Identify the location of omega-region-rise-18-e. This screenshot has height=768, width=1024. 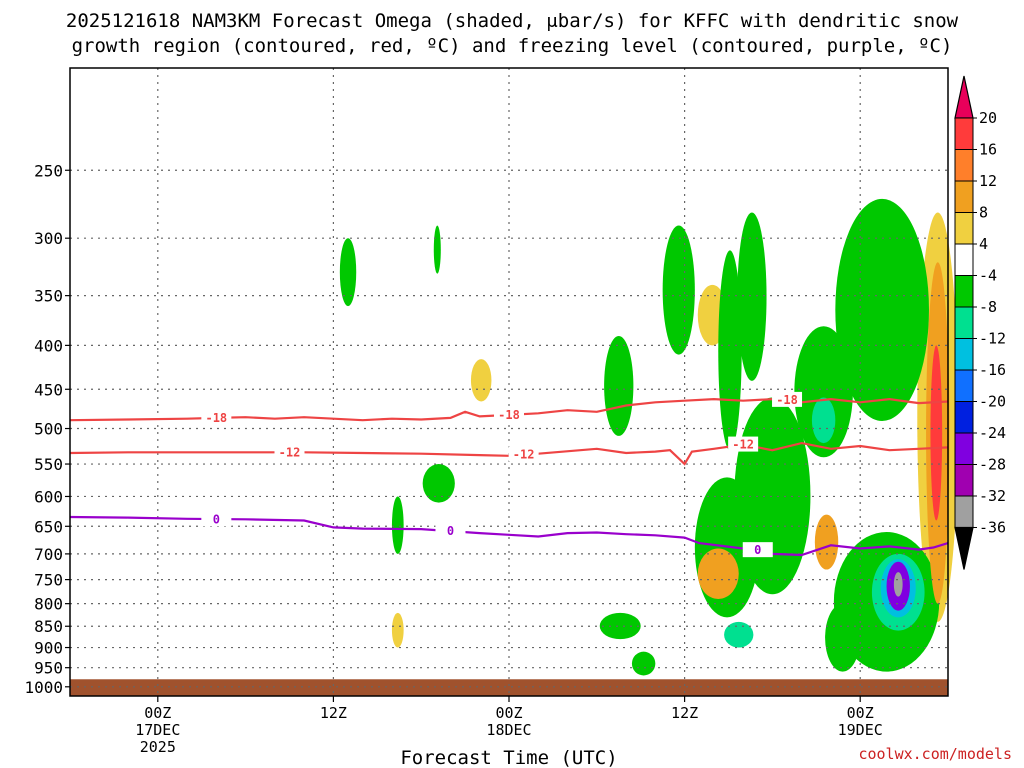
(752, 296).